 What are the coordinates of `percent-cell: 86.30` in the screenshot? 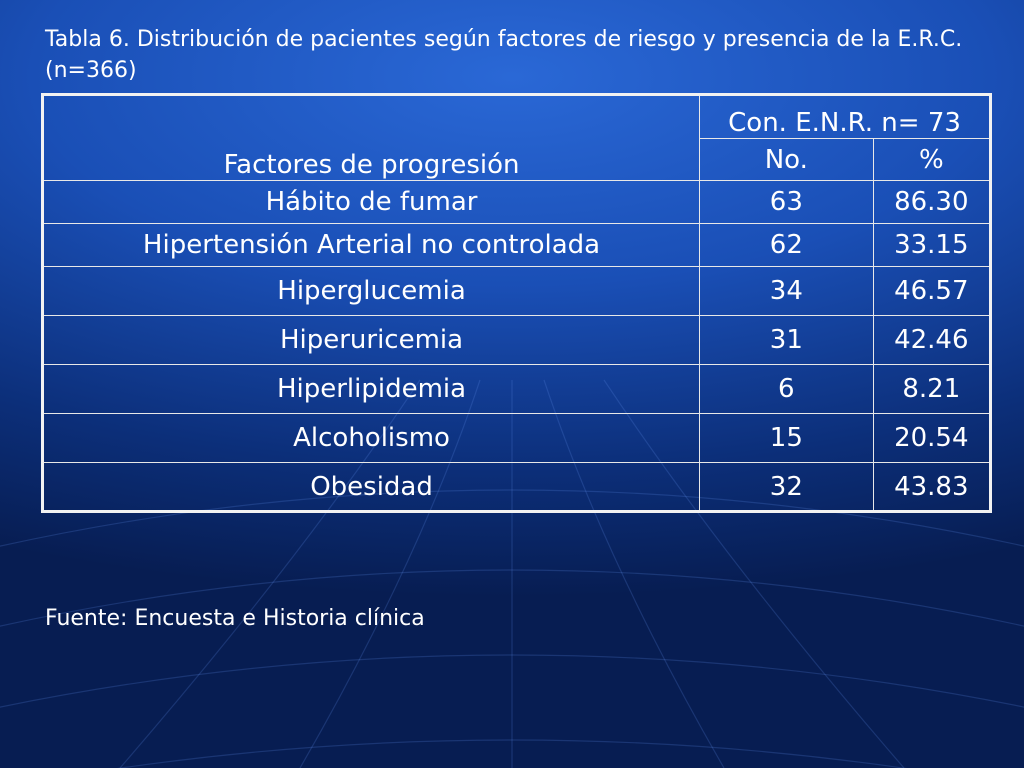 It's located at (932, 202).